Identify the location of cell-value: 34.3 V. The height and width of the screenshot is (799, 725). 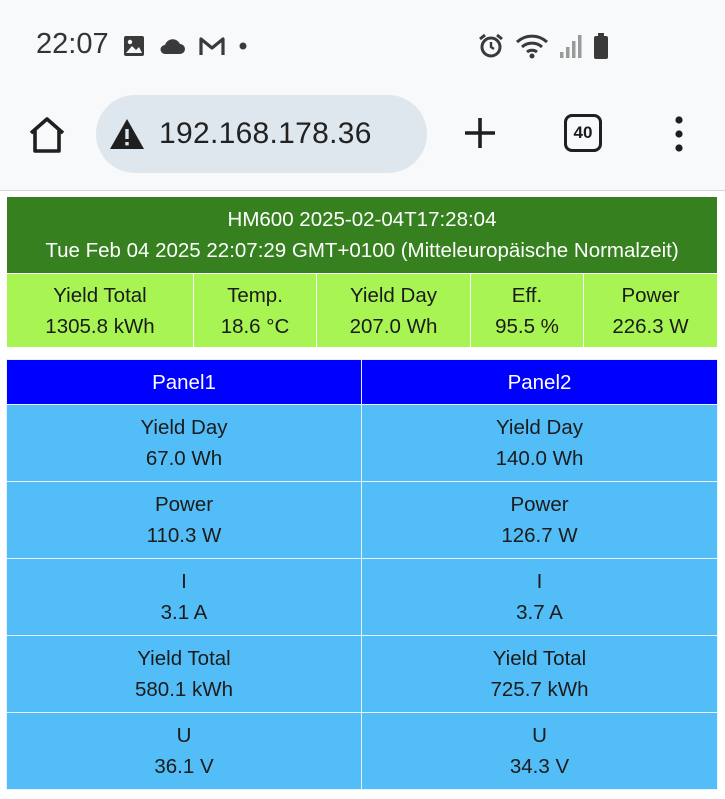
(539, 766).